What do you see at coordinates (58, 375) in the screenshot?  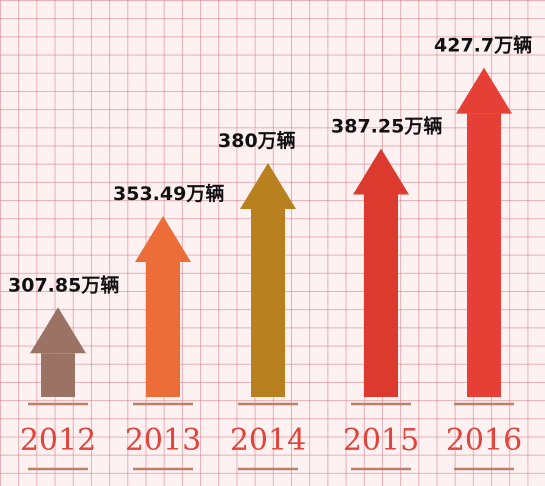 I see `arrow-bar-2012` at bounding box center [58, 375].